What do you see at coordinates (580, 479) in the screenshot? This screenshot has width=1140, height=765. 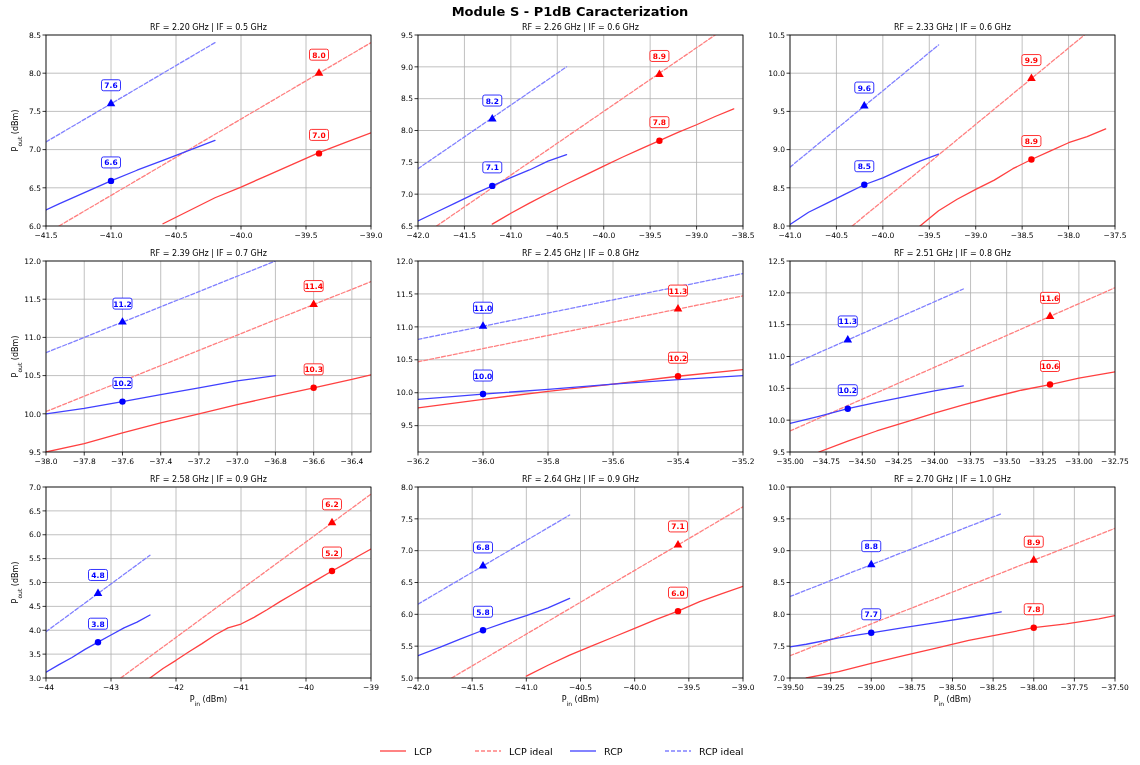 I see `chart-subtitle: RF = 2.64 GHz | IF = 0.9 GHz` at bounding box center [580, 479].